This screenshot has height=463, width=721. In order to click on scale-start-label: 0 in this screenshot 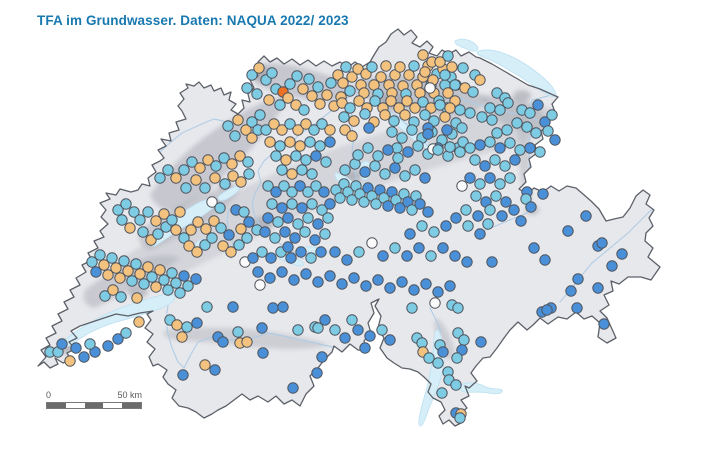, I will do `click(49, 395)`.